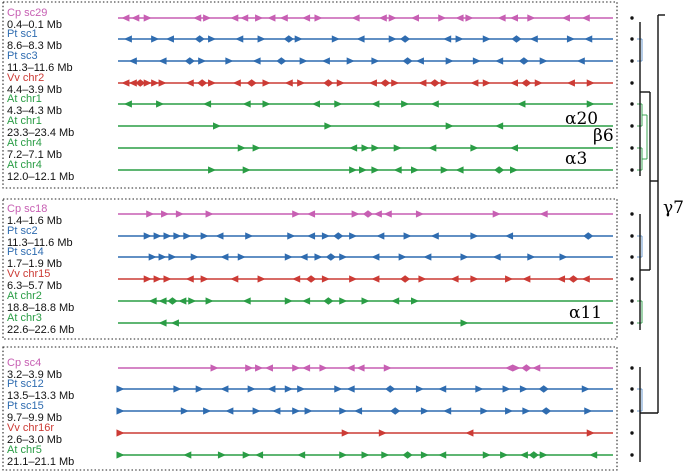 The height and width of the screenshot is (476, 685). I want to click on position-range-label: 1.4–1.6 Mb, so click(34, 221).